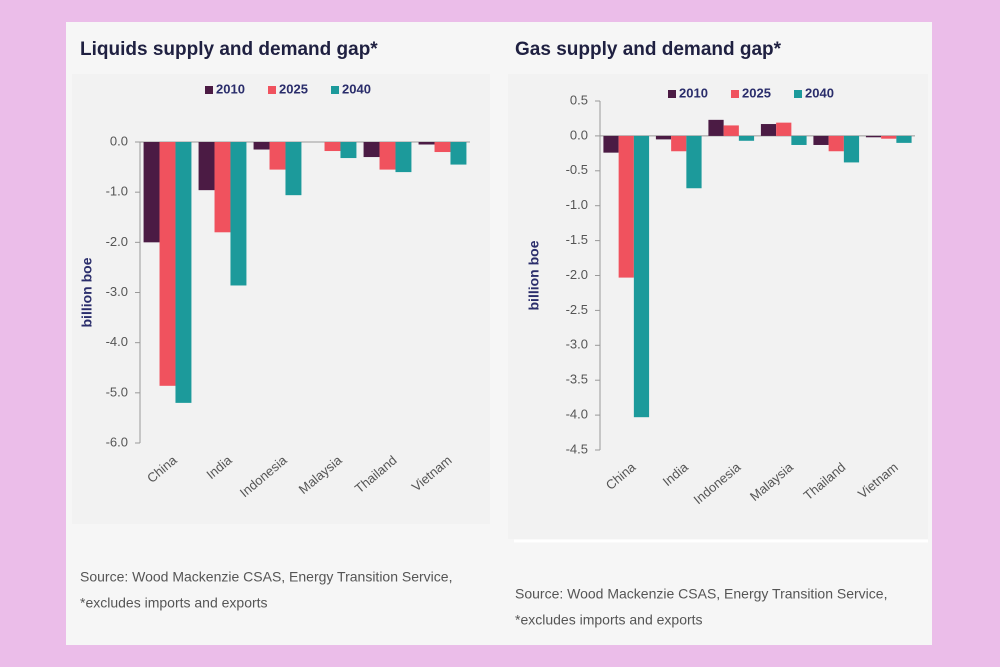 The height and width of the screenshot is (667, 1000). Describe the element at coordinates (117, 441) in the screenshot. I see `y-tick-label: -6.0` at that location.